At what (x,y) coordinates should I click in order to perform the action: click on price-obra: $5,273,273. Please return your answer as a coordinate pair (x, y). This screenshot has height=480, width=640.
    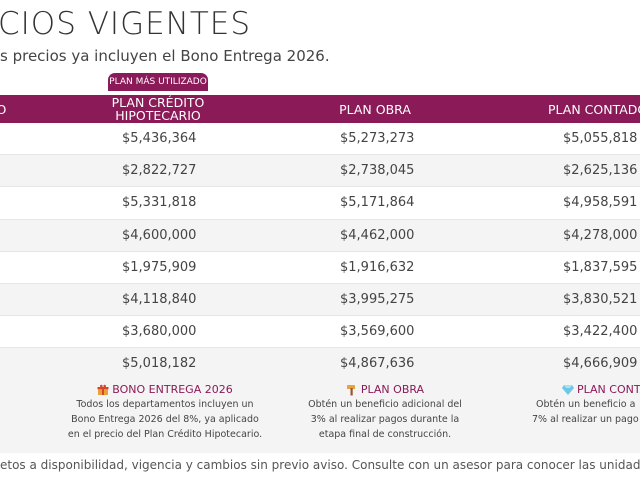
    Looking at the image, I should click on (377, 138).